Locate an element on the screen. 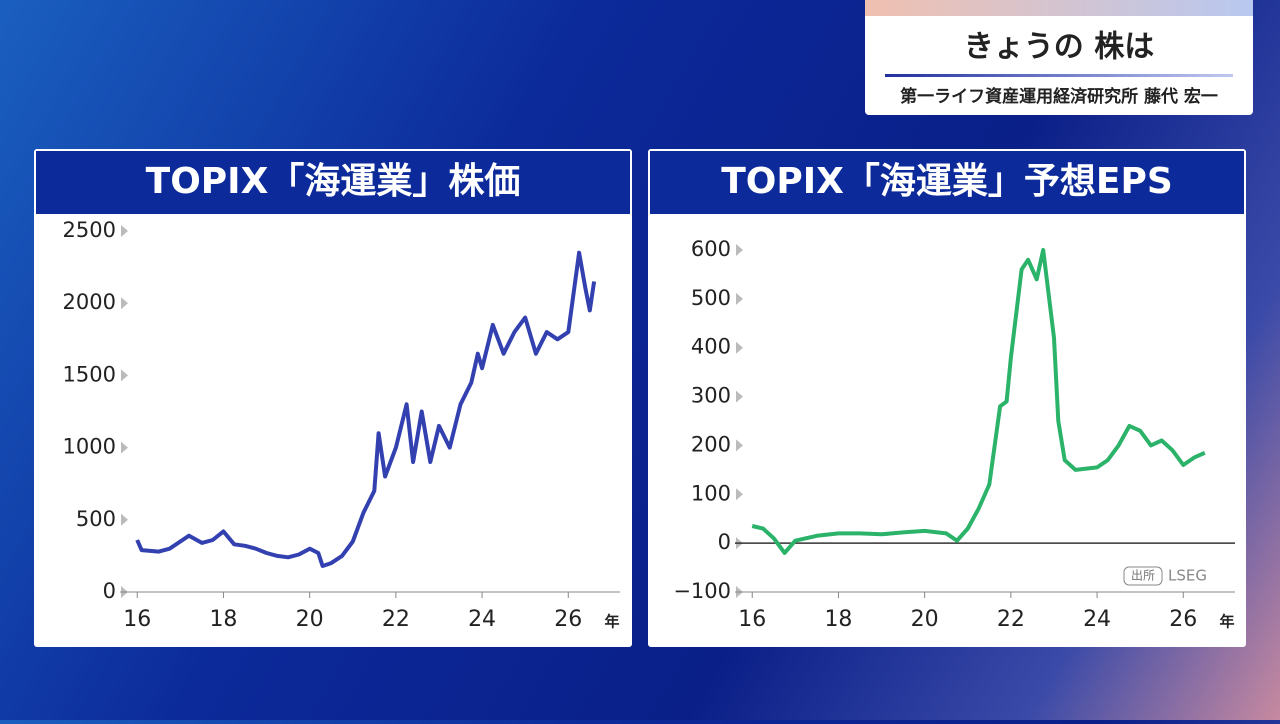  header-subtitle: 第一ライフ資産運用経済研究所 藤代 宏一 is located at coordinates (1059, 96).